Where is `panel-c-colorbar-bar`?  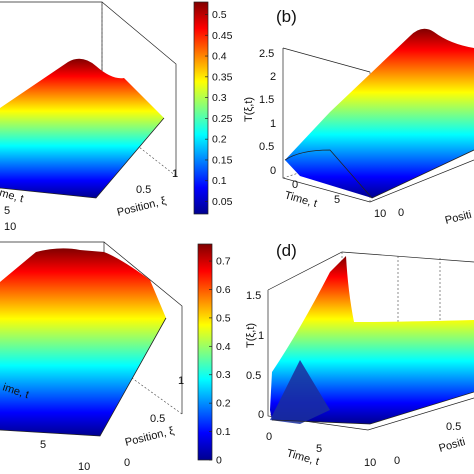
panel-c-colorbar-bar is located at coordinates (205, 352).